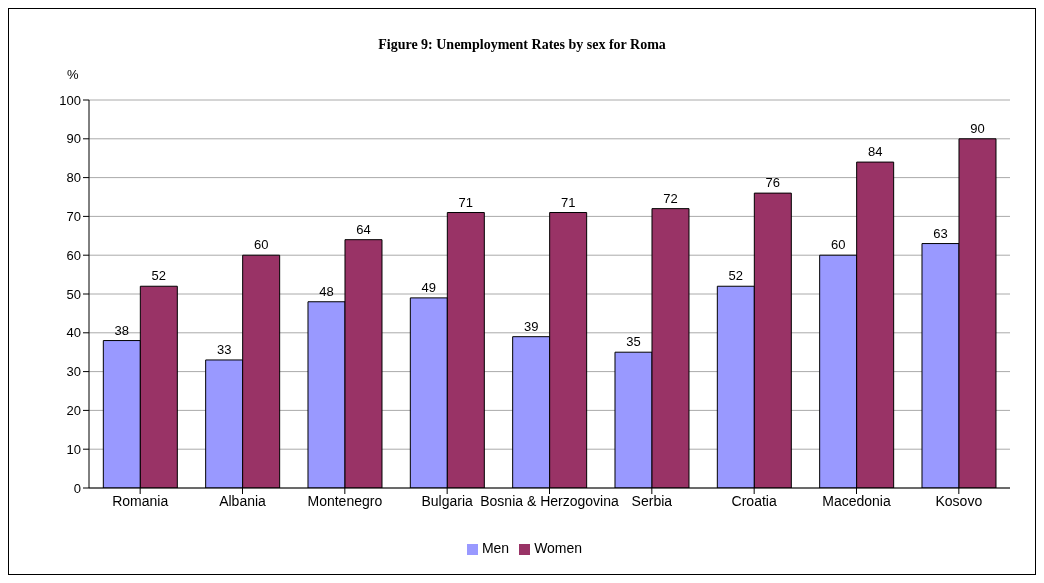 This screenshot has height=583, width=1044. Describe the element at coordinates (633, 342) in the screenshot. I see `data-label: 35` at that location.